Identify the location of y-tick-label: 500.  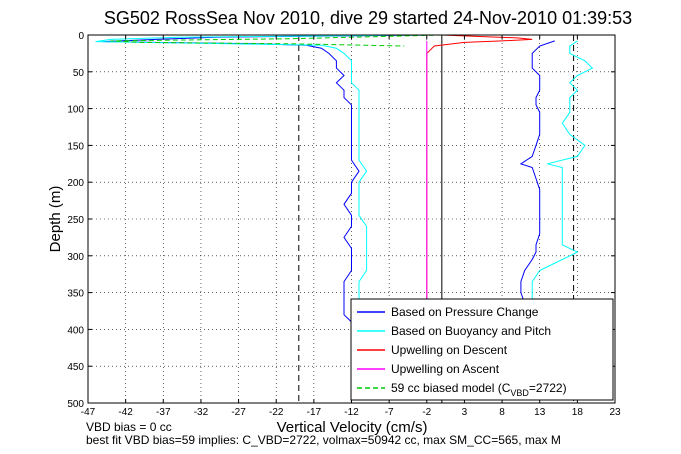
(75, 404).